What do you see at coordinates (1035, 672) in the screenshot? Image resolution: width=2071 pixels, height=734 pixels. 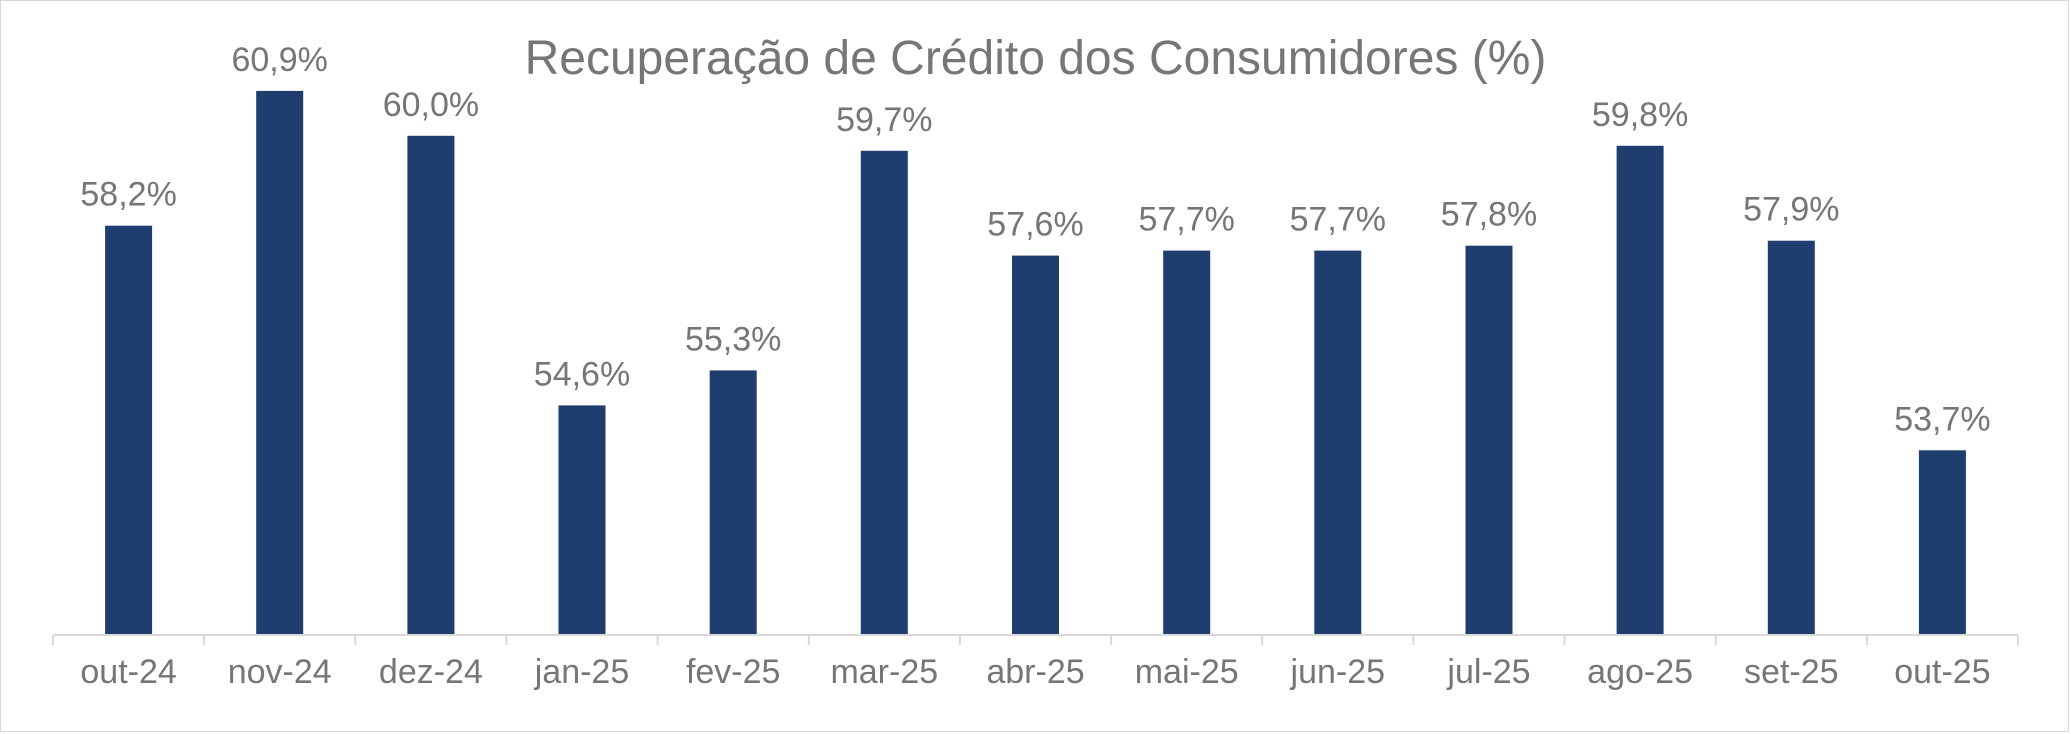 I see `x-tick-label-abr-25: abr-25` at bounding box center [1035, 672].